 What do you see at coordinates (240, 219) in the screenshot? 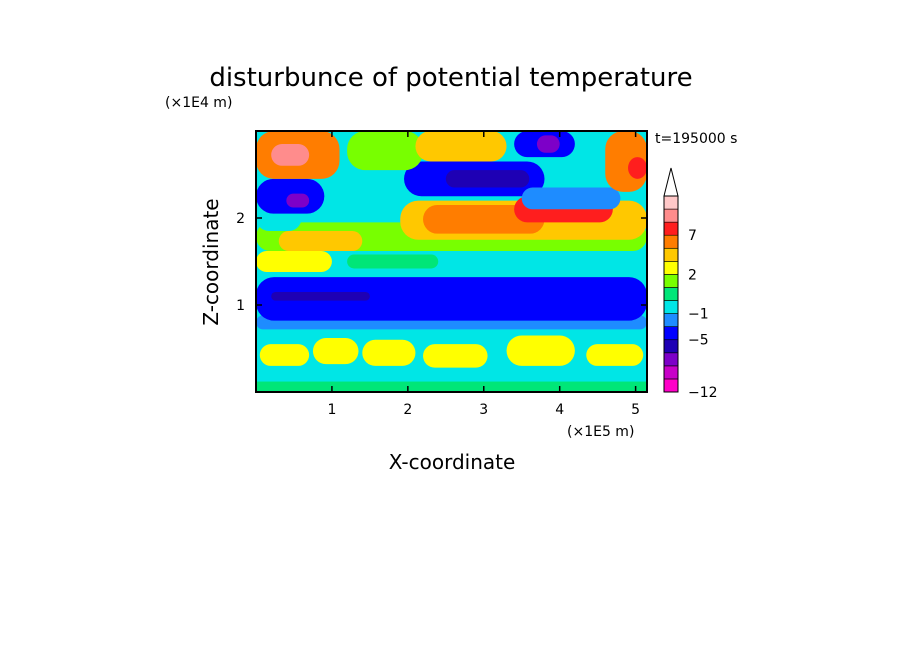
I see `y-tick-label: 2` at bounding box center [240, 219].